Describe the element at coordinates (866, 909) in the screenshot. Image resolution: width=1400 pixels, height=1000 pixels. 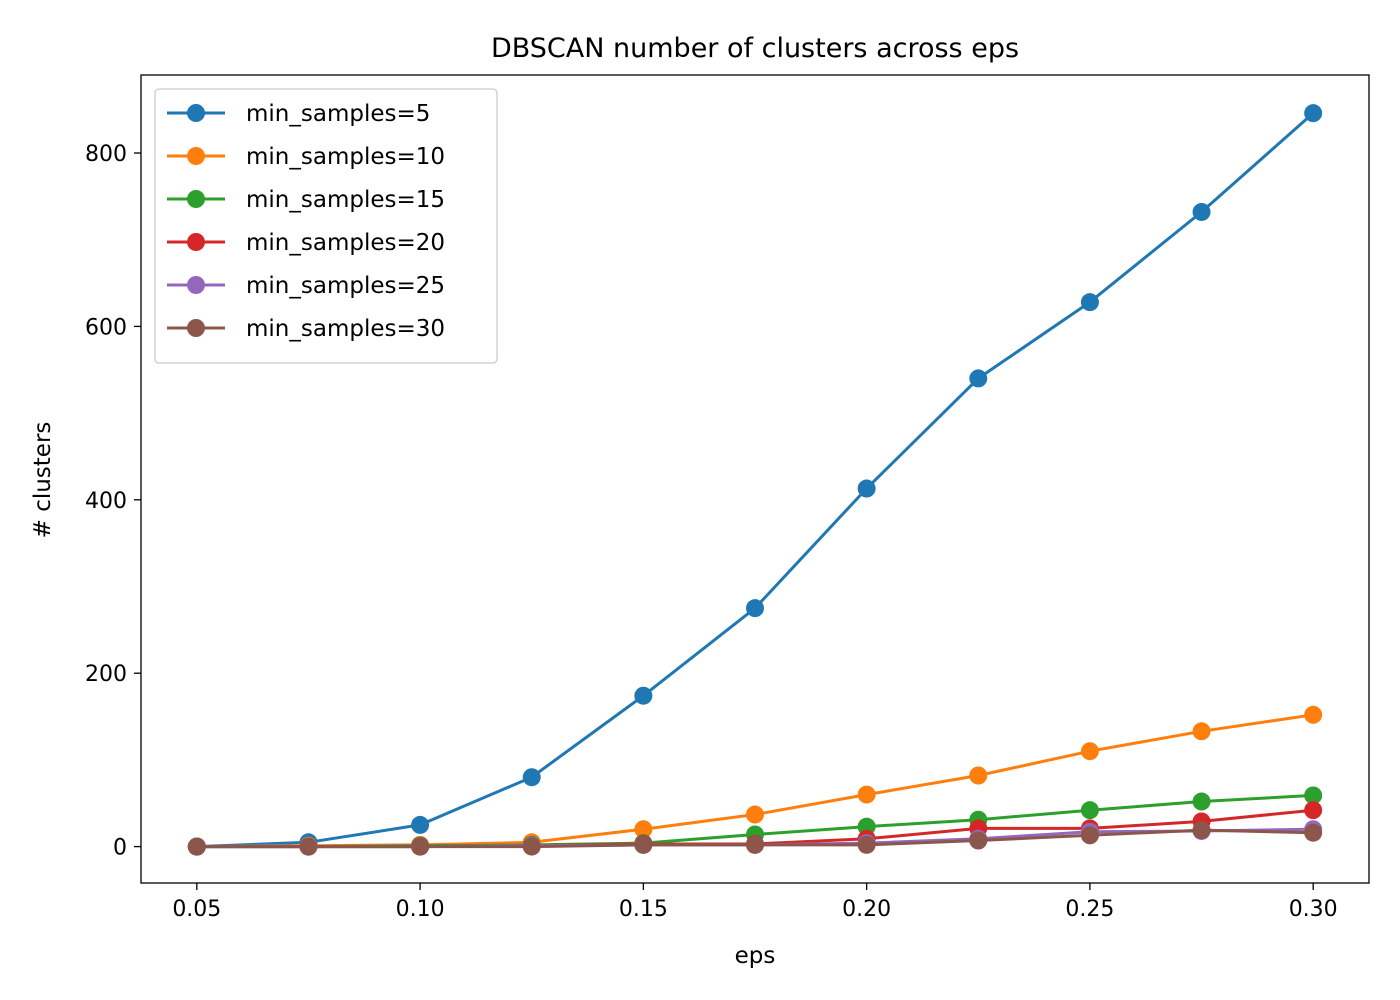
I see `x-tick-label: 0.20` at that location.